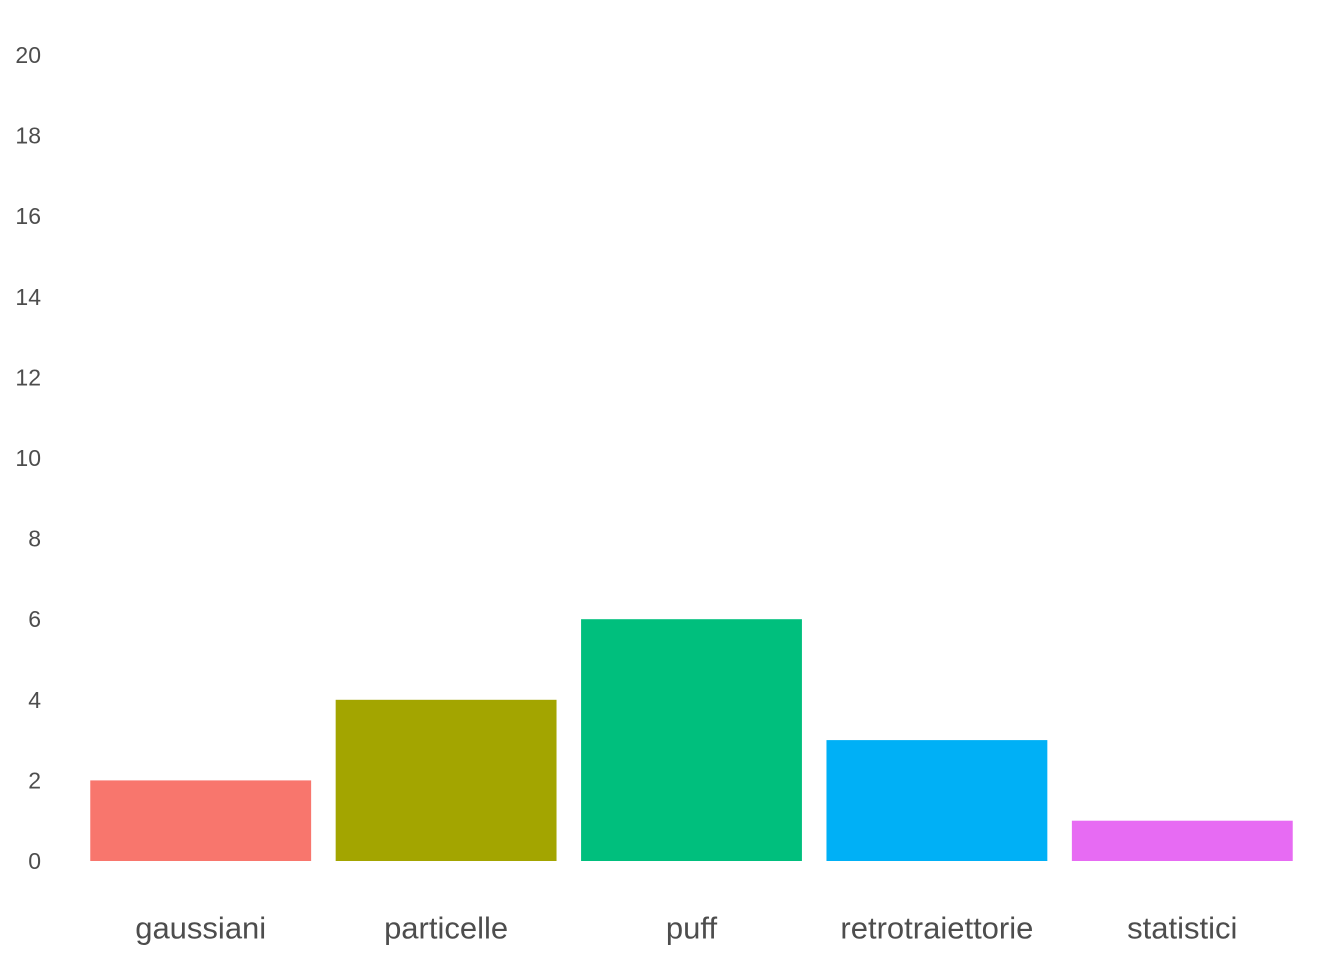 This screenshot has width=1344, height=960. What do you see at coordinates (937, 800) in the screenshot?
I see `bar-retrotraiettorie` at bounding box center [937, 800].